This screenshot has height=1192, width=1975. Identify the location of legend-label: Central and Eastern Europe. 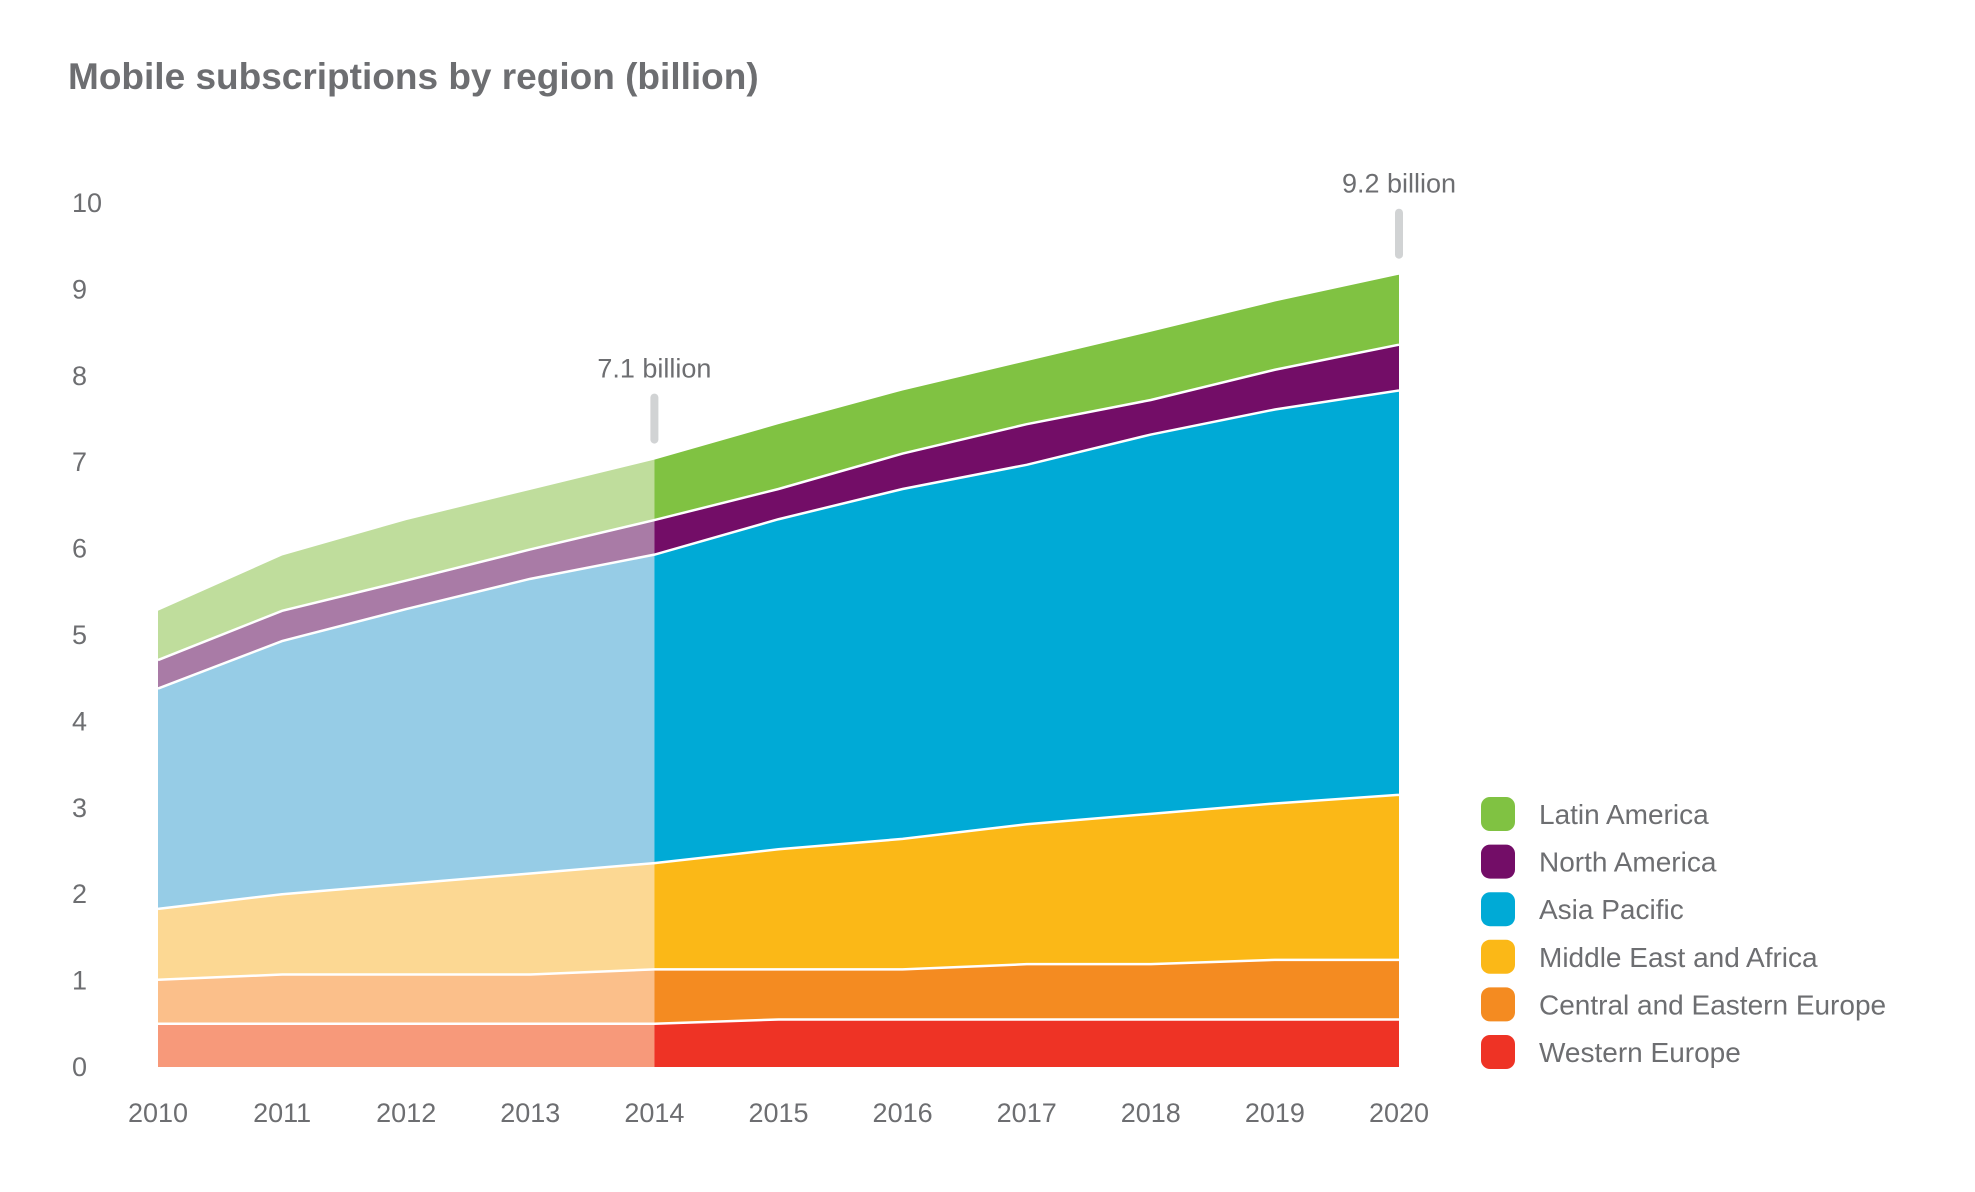
(1712, 1004).